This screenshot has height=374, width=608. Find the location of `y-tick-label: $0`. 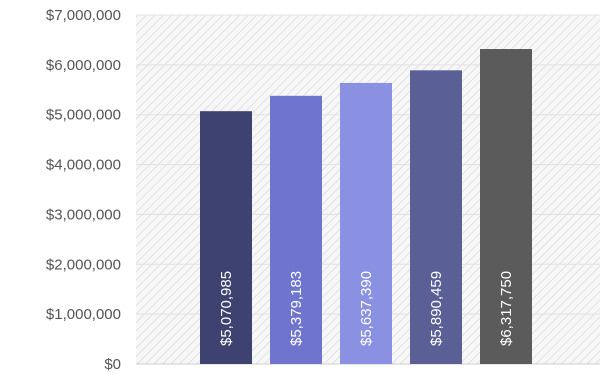

y-tick-label: $0 is located at coordinates (112, 364).